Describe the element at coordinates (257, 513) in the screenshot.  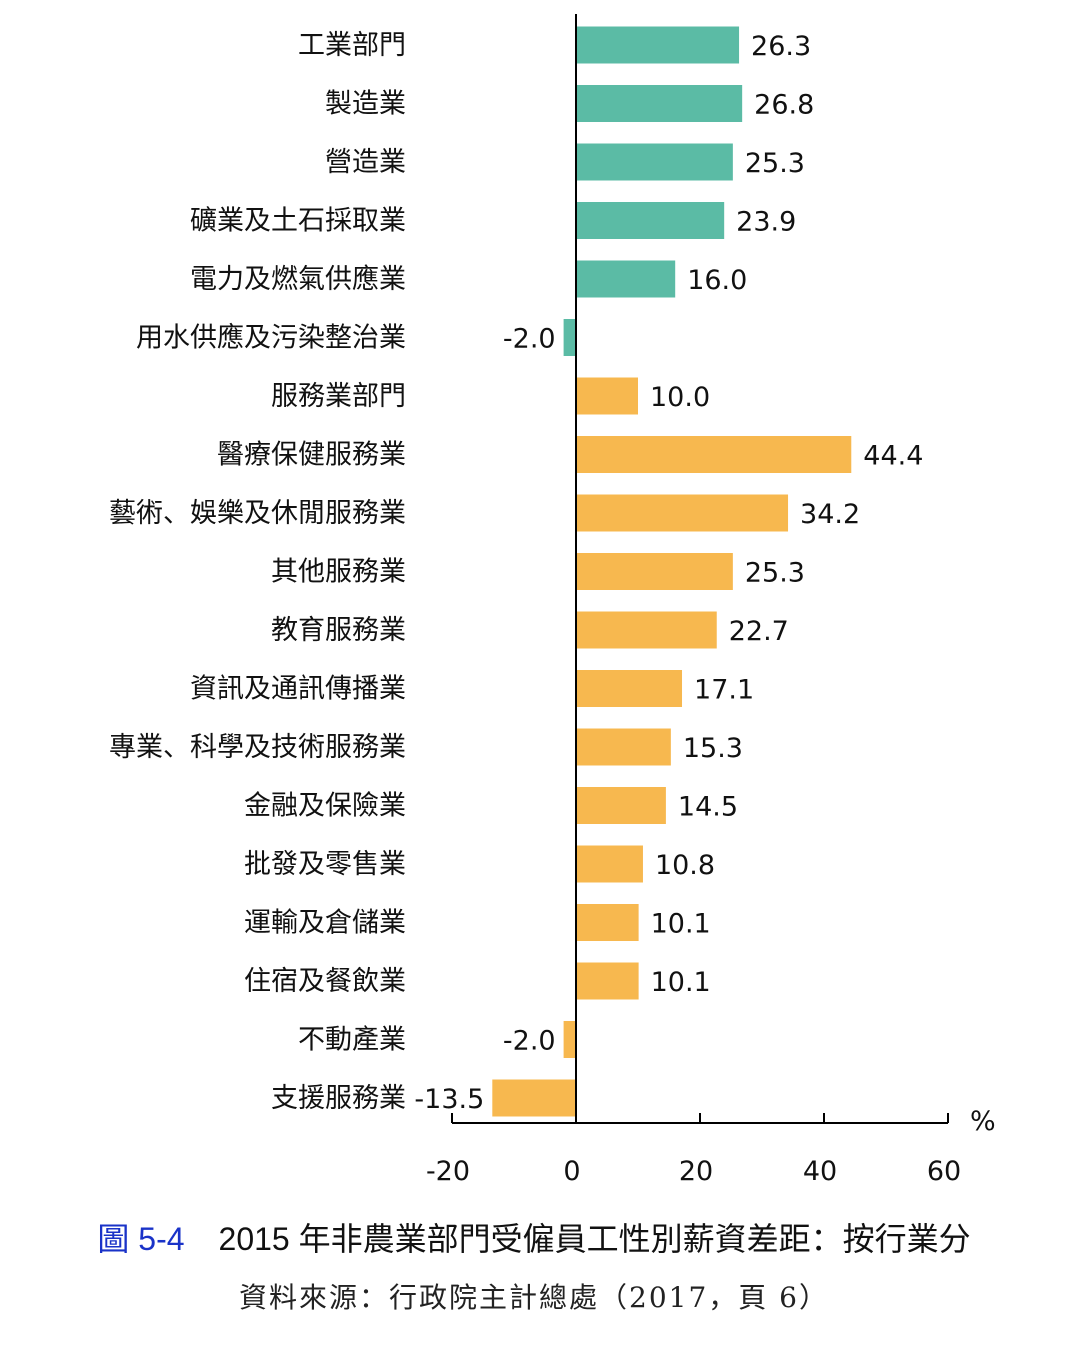
I see `category-label: 藝術、娛樂及休閒服務業` at that location.